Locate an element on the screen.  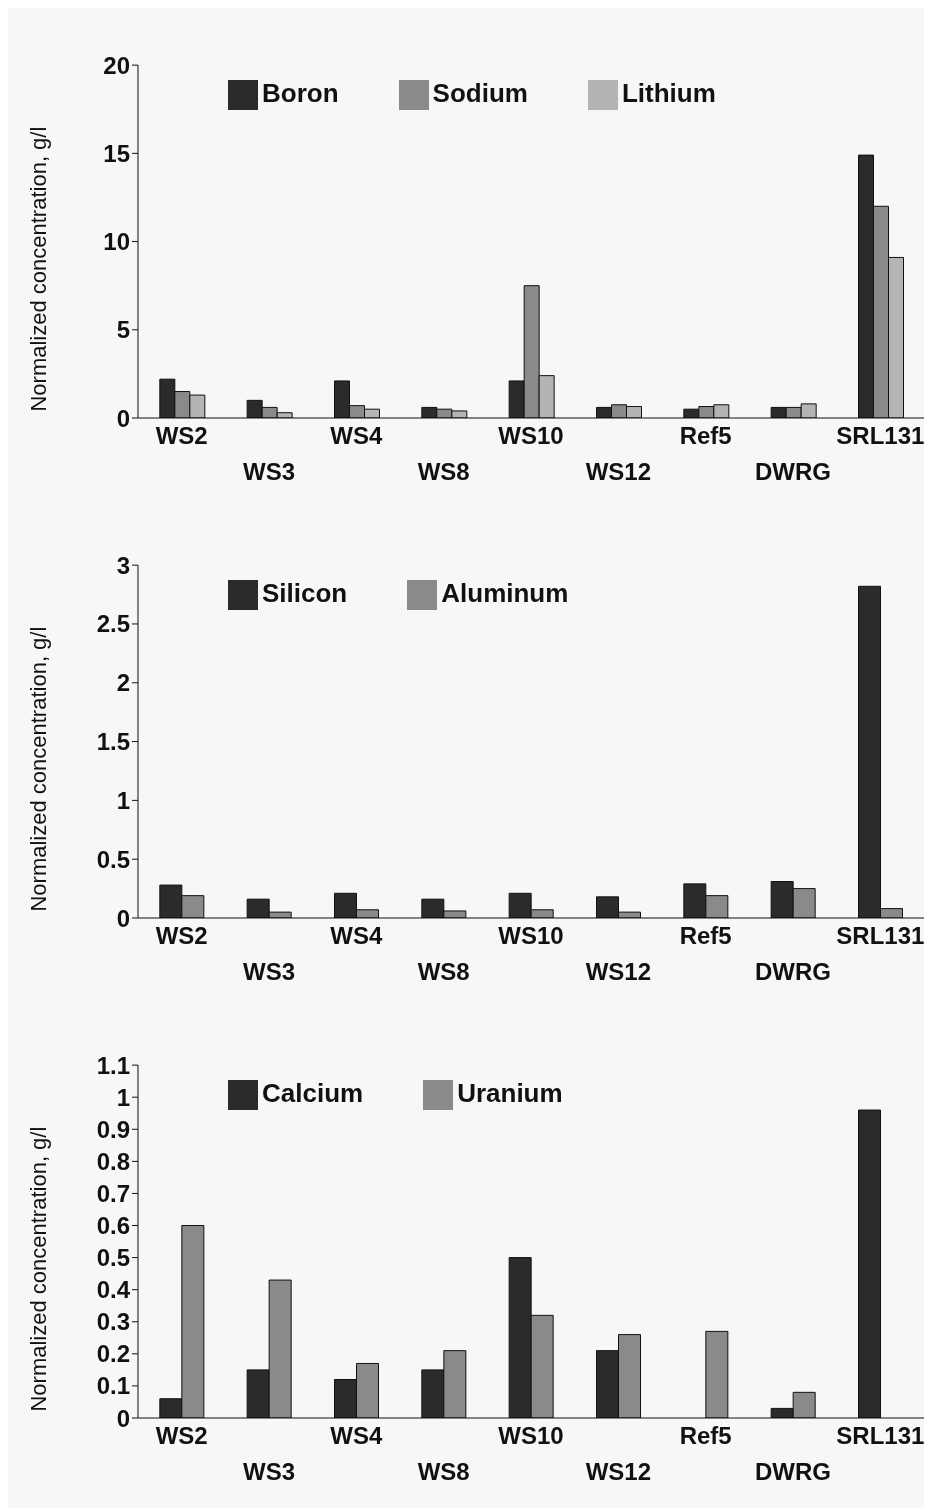
legend-label: Silicon is located at coordinates (305, 593).